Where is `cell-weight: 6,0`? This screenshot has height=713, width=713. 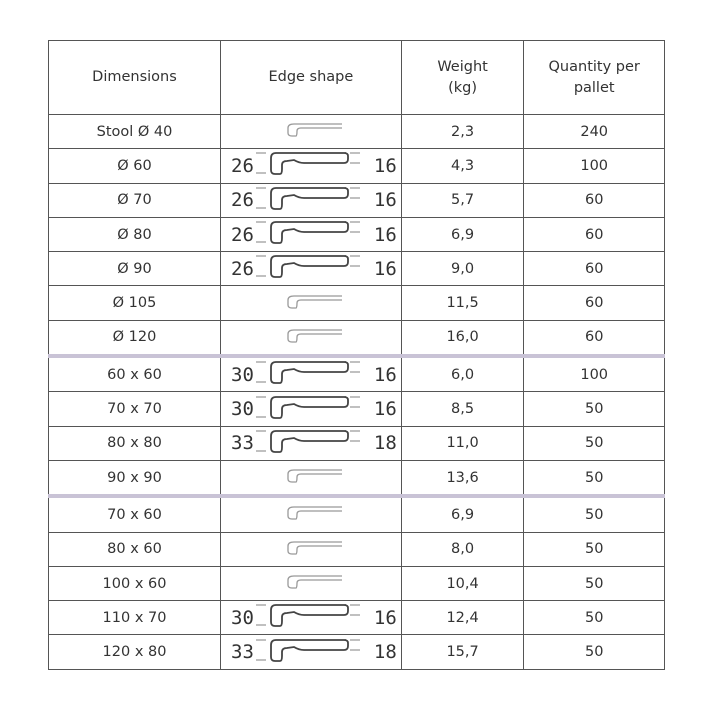 cell-weight: 6,0 is located at coordinates (462, 373).